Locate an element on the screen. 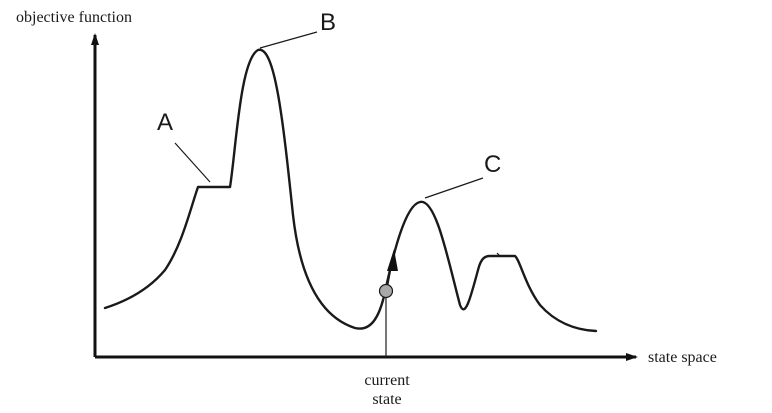 This screenshot has width=772, height=413. local-maximum-leader-line is located at coordinates (454, 188).